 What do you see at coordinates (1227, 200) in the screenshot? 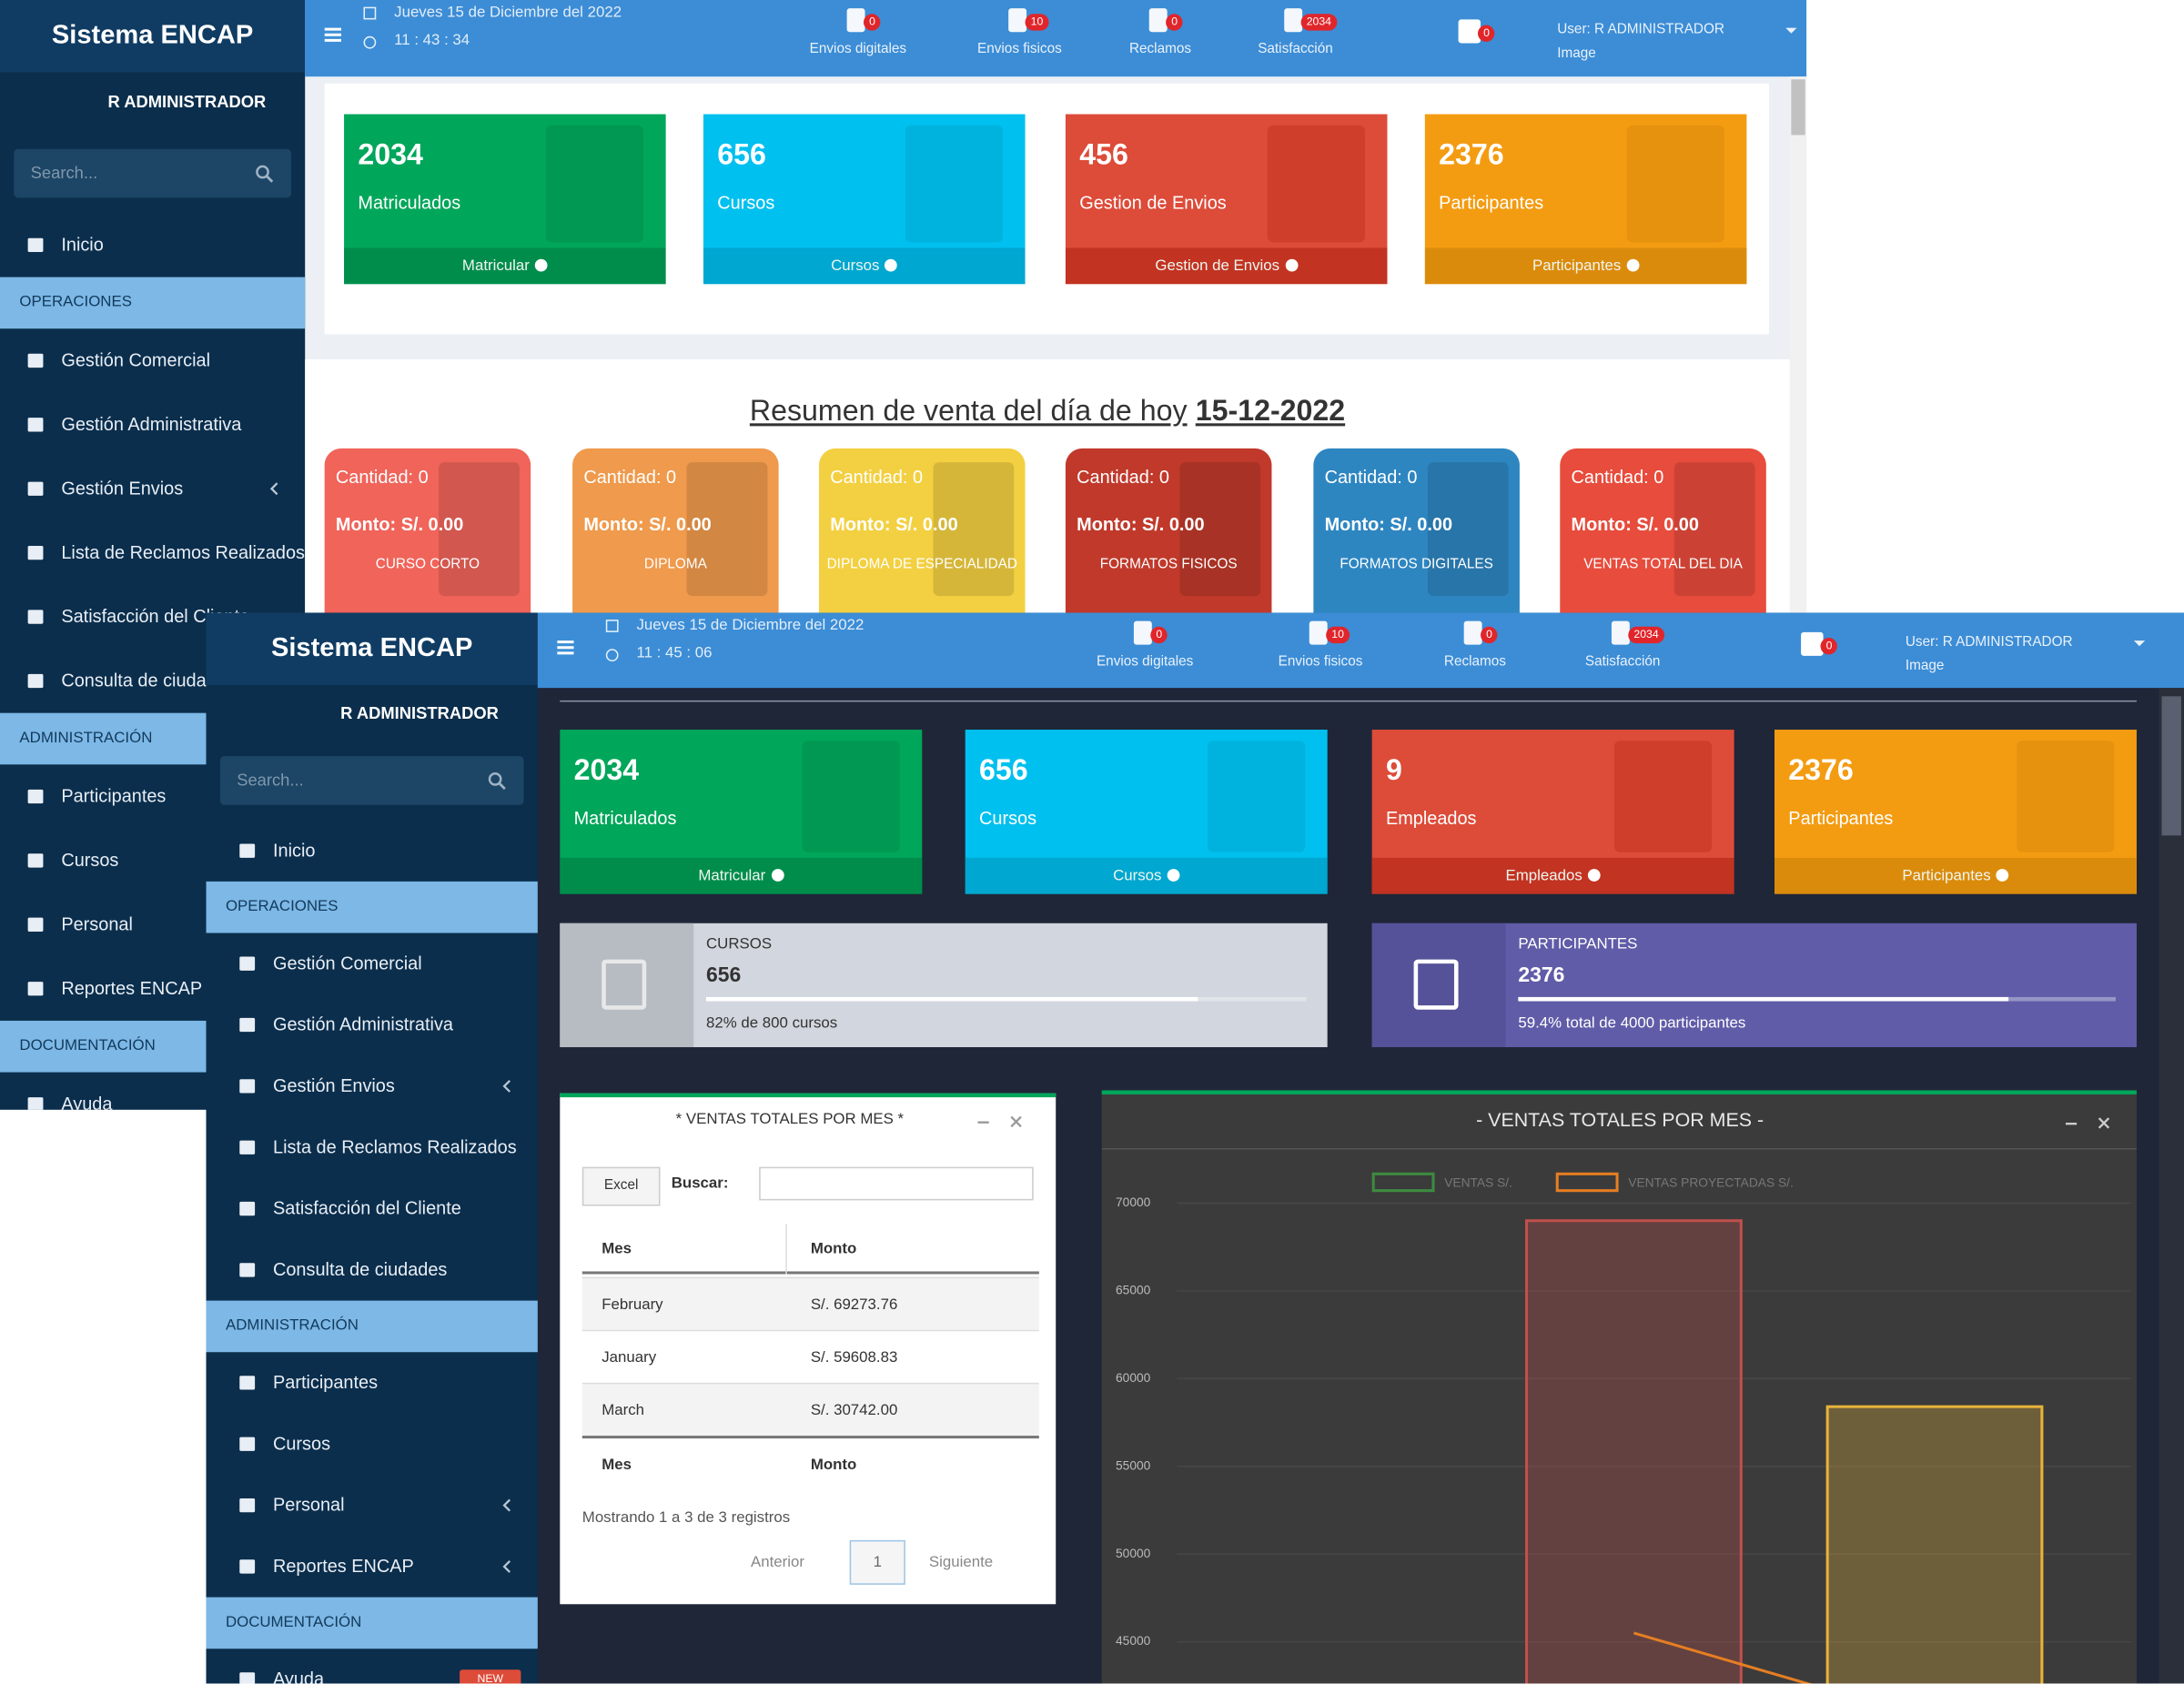
I see `stat-card: 456 Gestion de Envios Gestion de Envios` at bounding box center [1227, 200].